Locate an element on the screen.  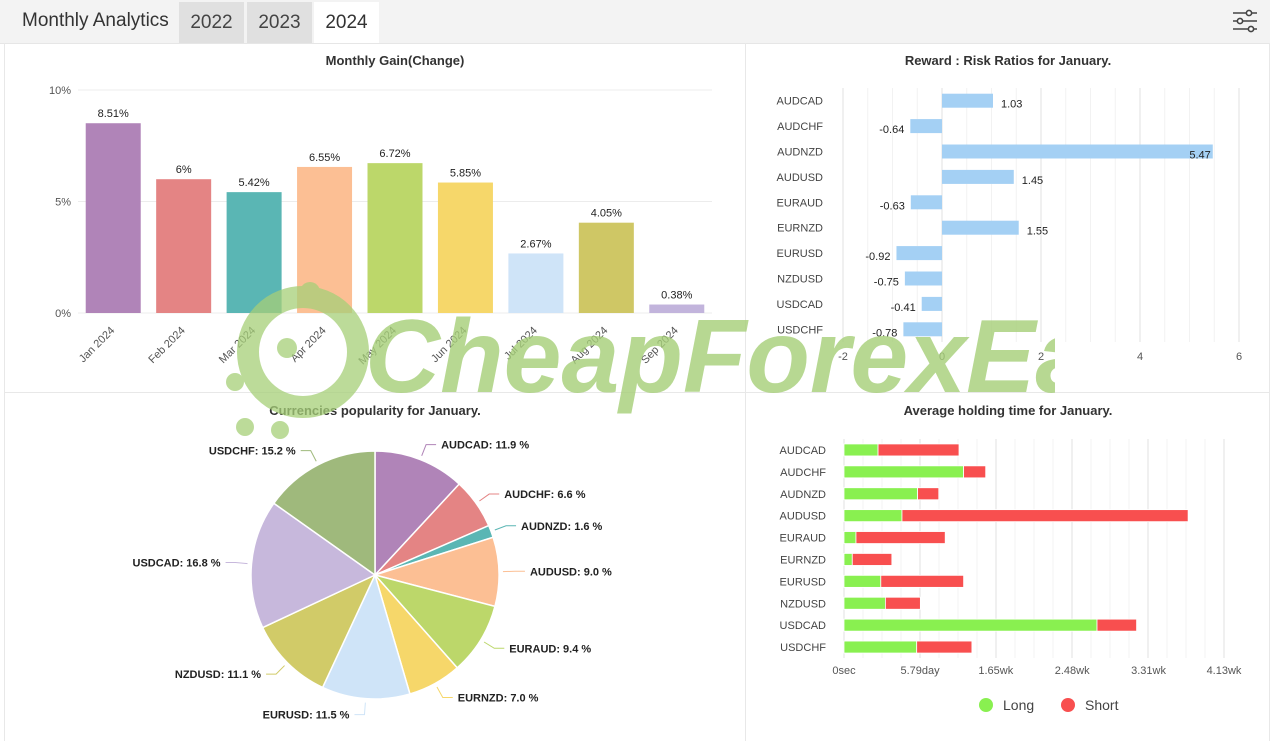
tab-2022: 2022 is located at coordinates (211, 22).